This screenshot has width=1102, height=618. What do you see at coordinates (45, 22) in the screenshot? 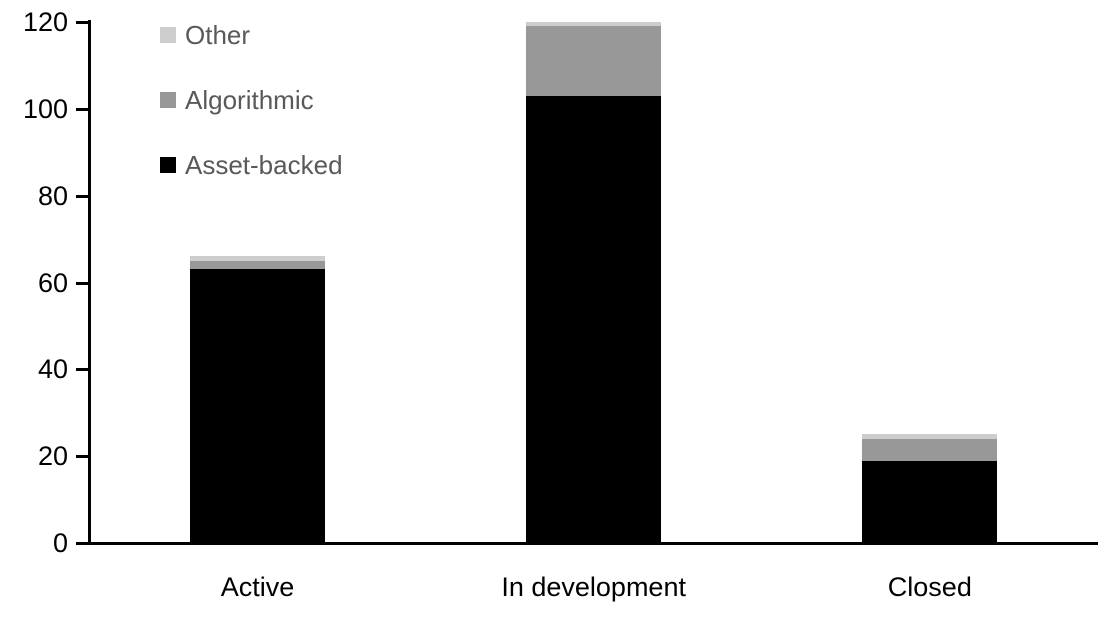
I see `y-axis-tick-label: 120` at bounding box center [45, 22].